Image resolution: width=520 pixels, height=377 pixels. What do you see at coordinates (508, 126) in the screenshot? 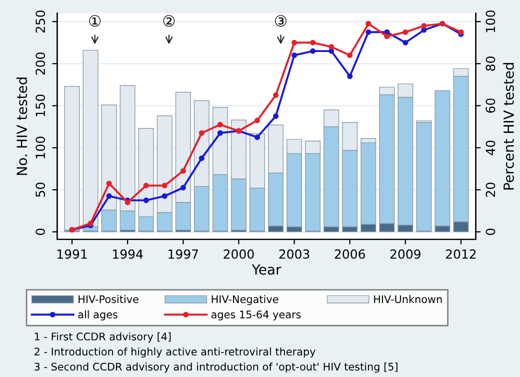
I see `y2-axis-title: Percent HIV tested` at bounding box center [508, 126].